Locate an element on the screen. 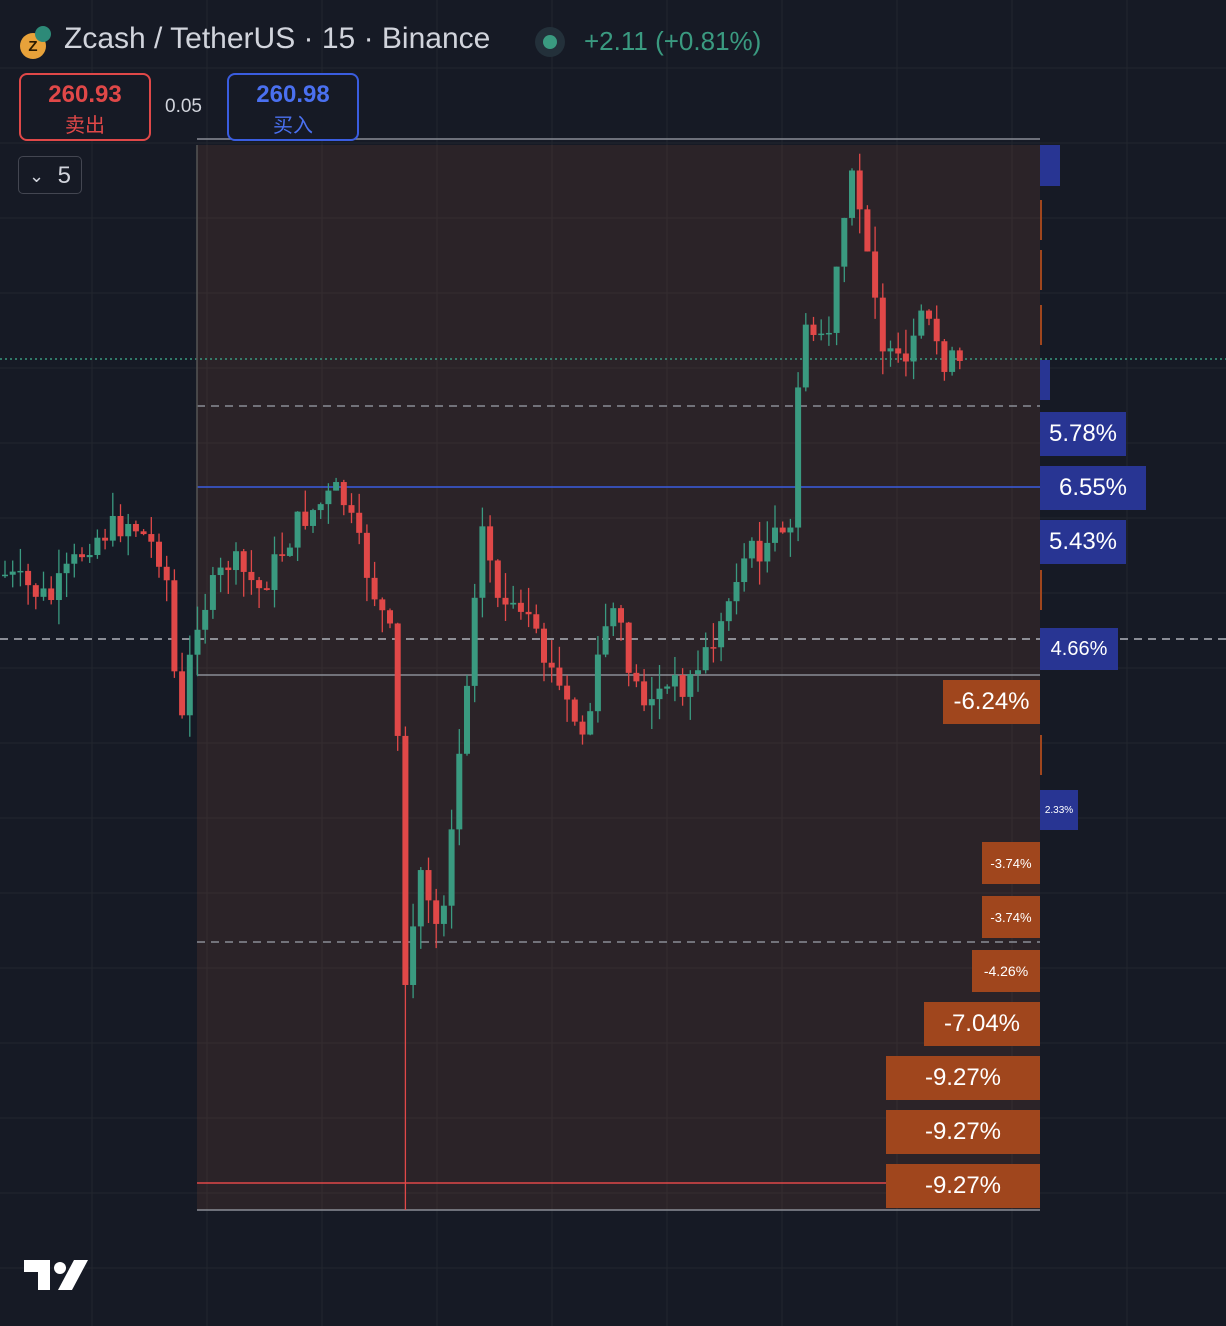  interval-menu: ⌄ 5 is located at coordinates (50, 175).